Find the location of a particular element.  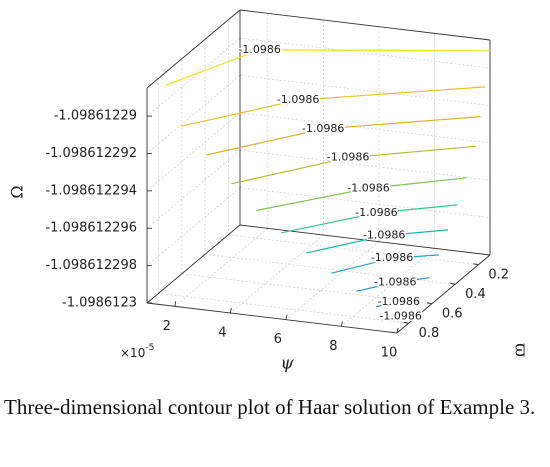

x-tick-label: 10 is located at coordinates (389, 353).